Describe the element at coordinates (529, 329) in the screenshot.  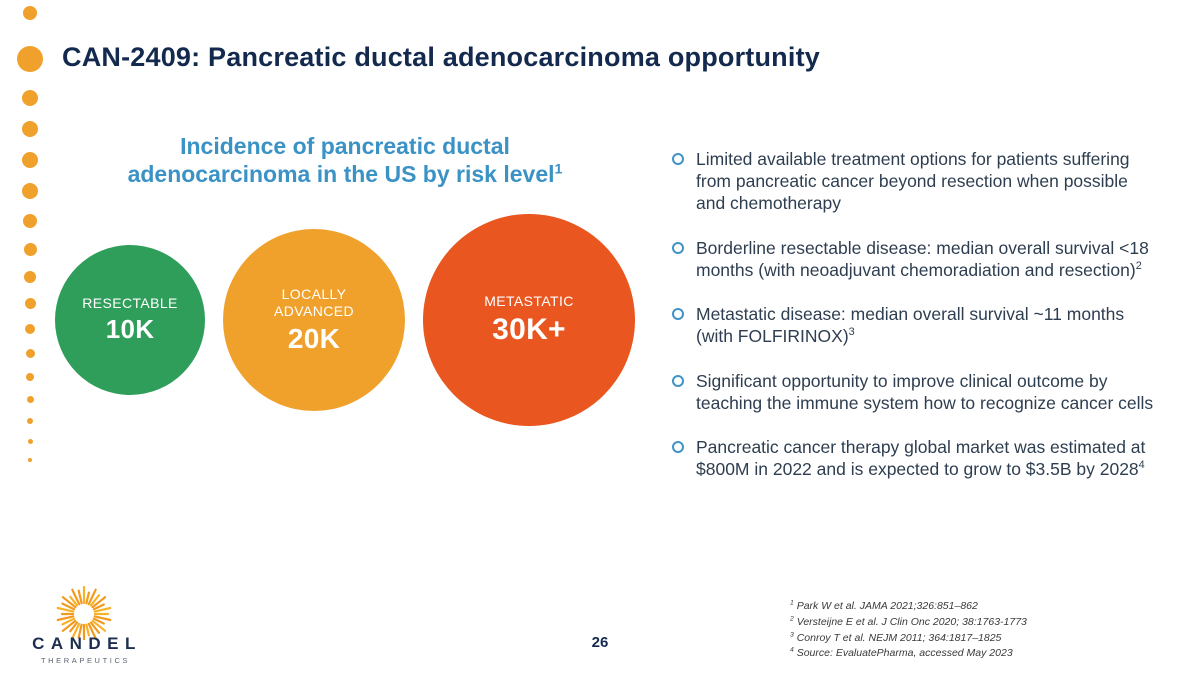
I see `bubble-value: 30K+` at that location.